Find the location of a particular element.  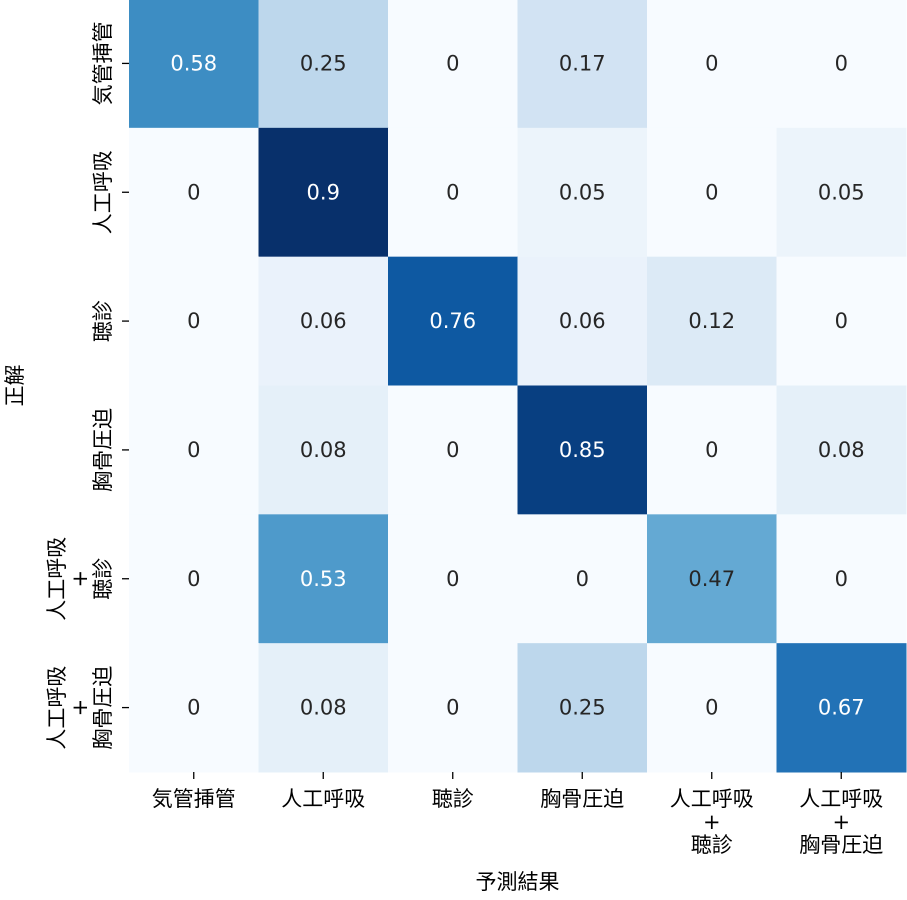

y-tick-label: 聴診 is located at coordinates (103, 321).